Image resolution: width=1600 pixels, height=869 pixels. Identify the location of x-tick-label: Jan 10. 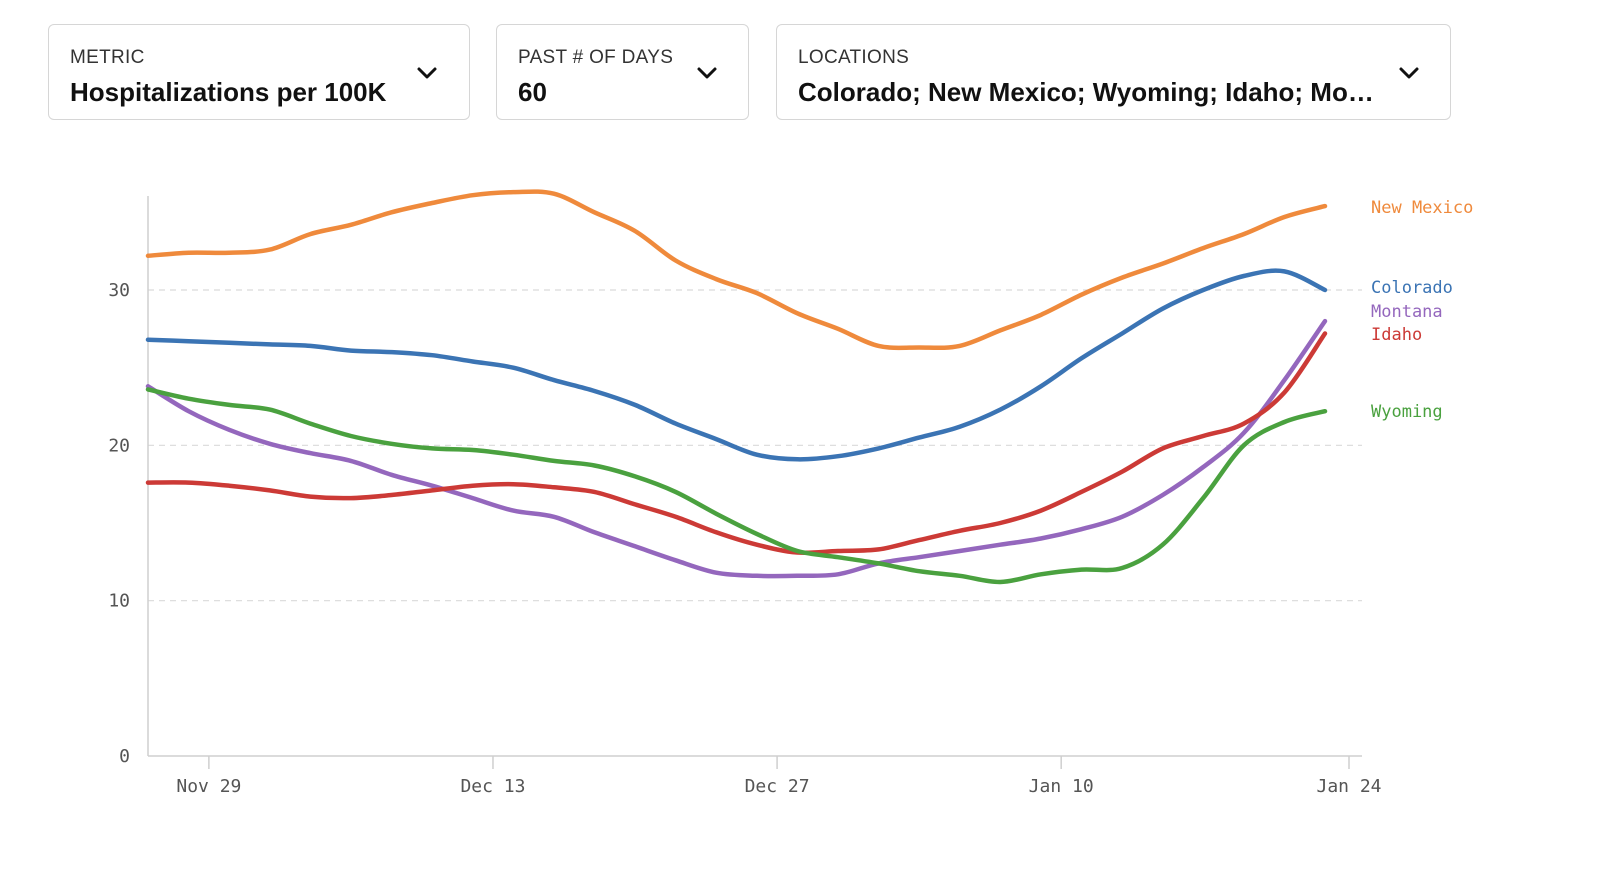
(1061, 786).